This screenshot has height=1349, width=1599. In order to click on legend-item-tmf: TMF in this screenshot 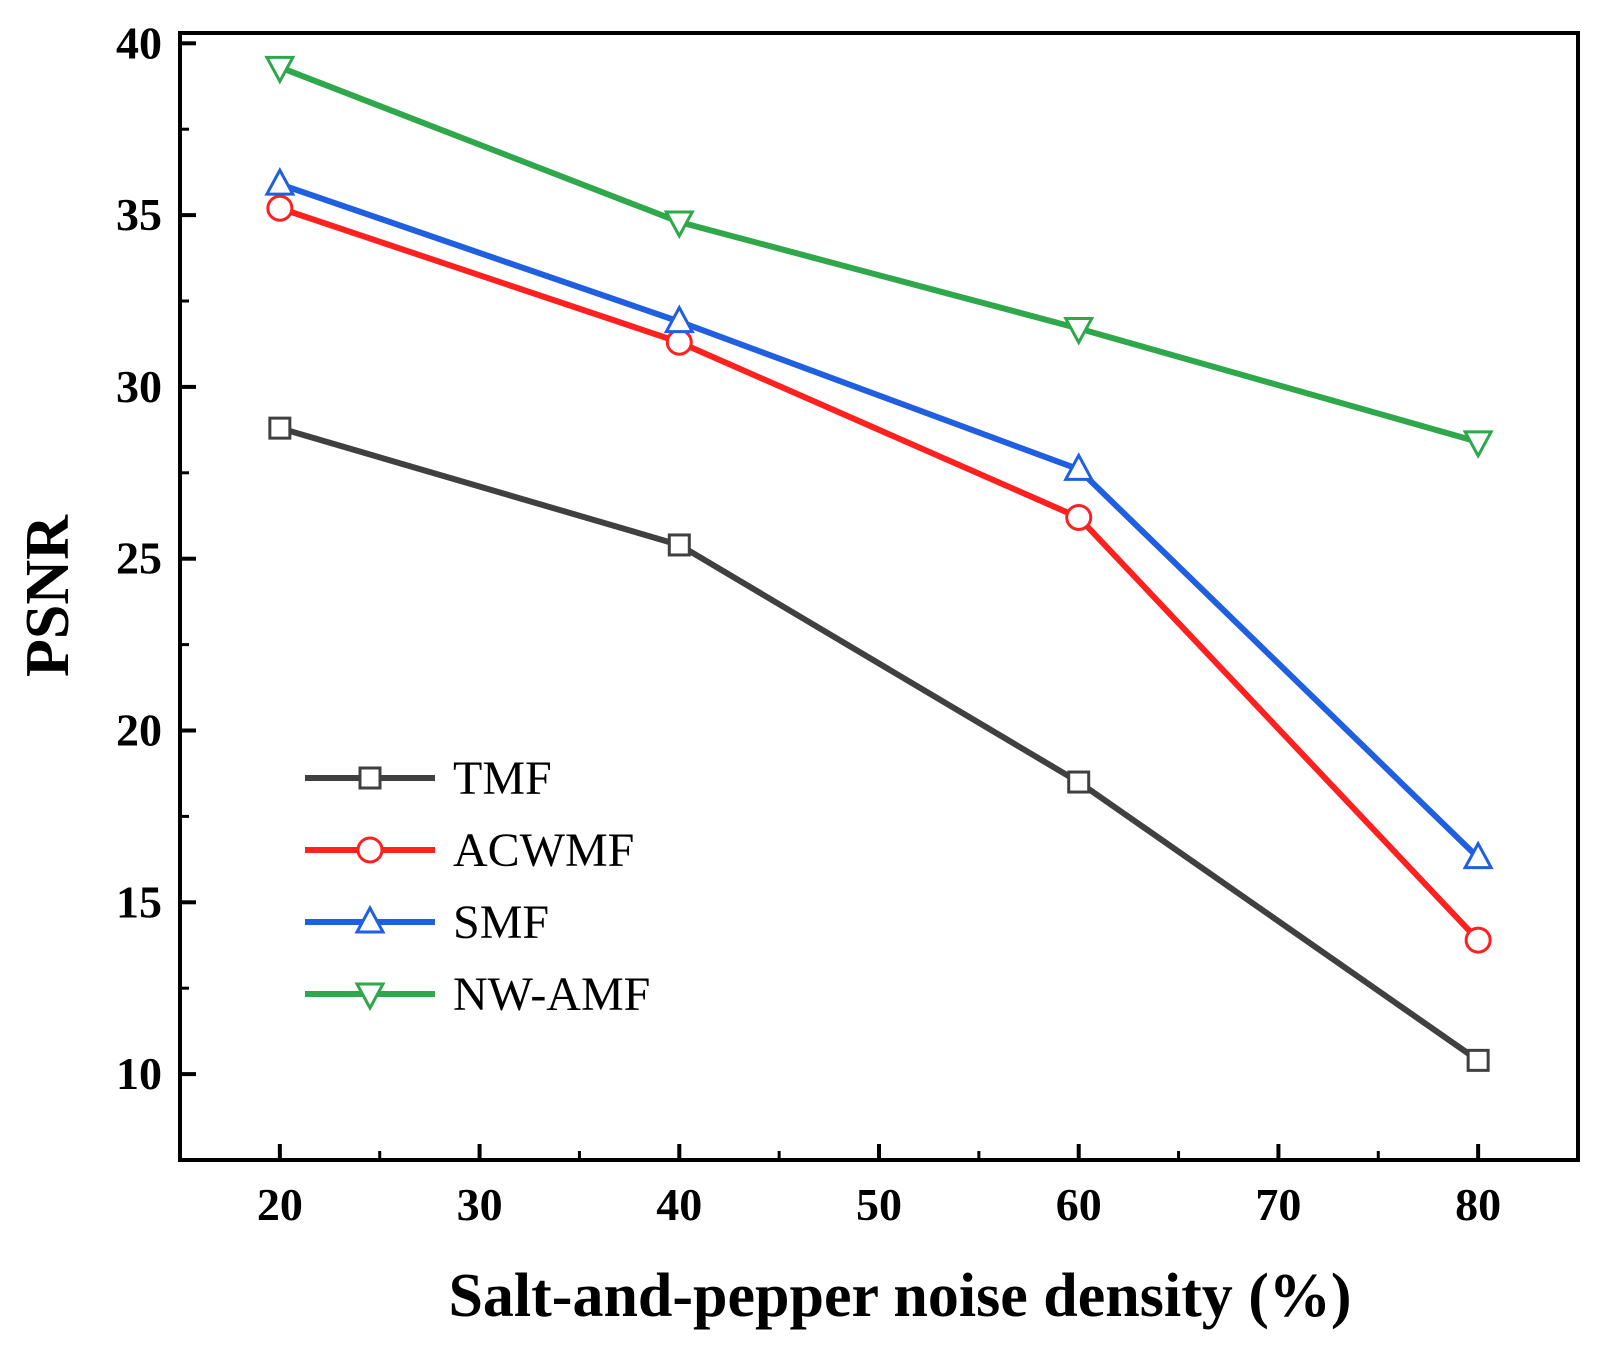, I will do `click(428, 778)`.